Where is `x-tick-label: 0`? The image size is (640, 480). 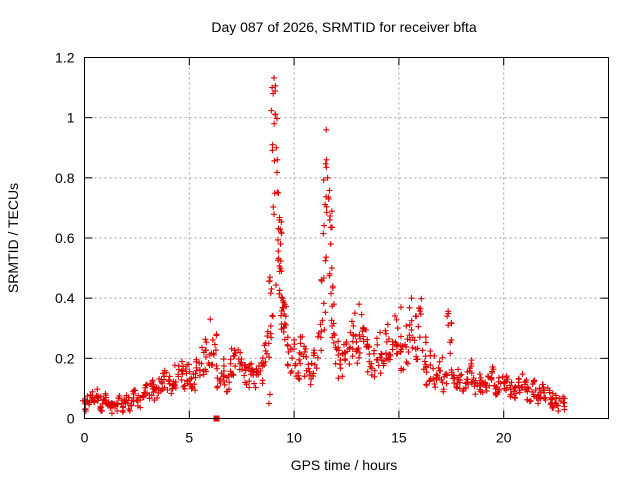 x-tick-label: 0 is located at coordinates (85, 438).